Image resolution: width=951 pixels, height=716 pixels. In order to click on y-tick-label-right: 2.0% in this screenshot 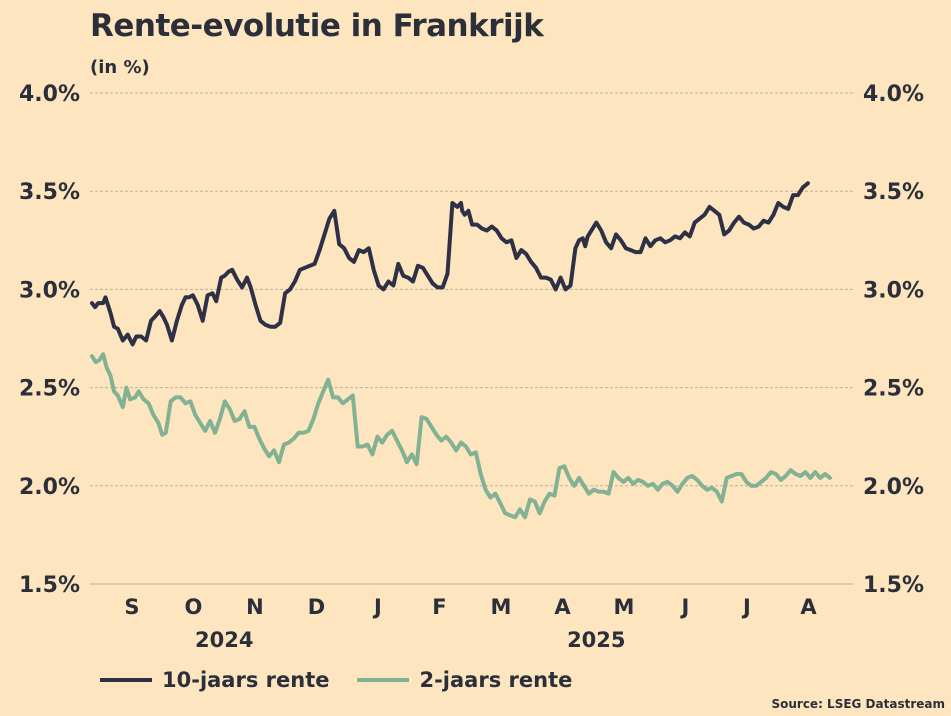, I will do `click(893, 487)`.